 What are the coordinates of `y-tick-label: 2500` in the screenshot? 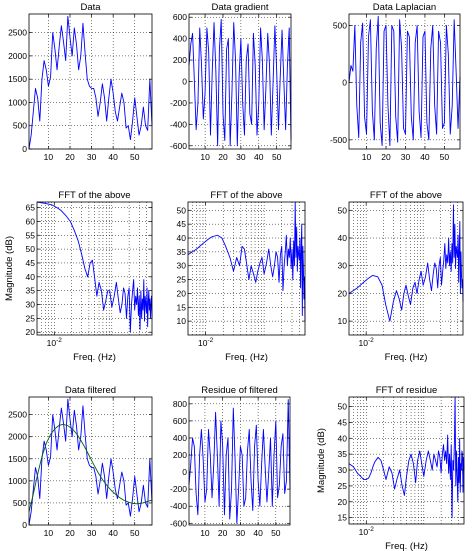 It's located at (17, 415).